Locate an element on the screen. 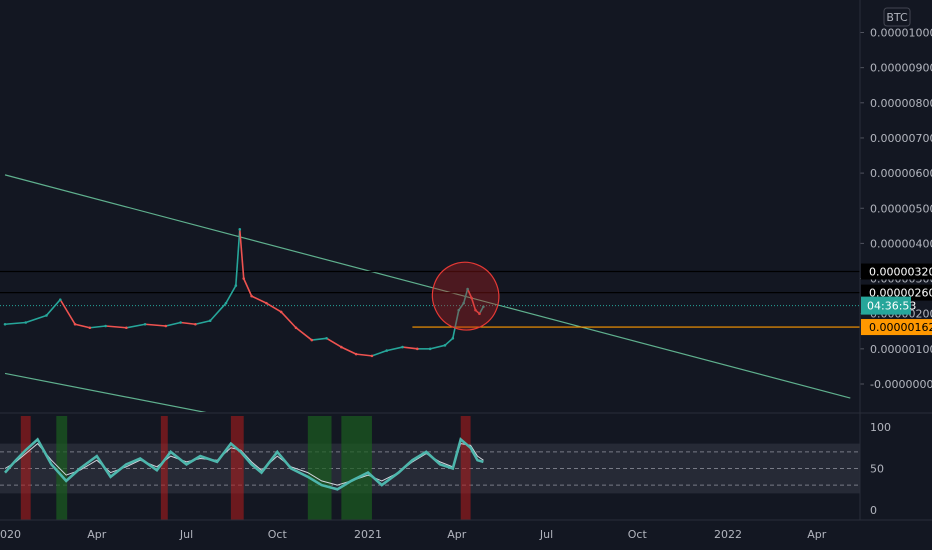  currency-badge: BTC is located at coordinates (897, 17).